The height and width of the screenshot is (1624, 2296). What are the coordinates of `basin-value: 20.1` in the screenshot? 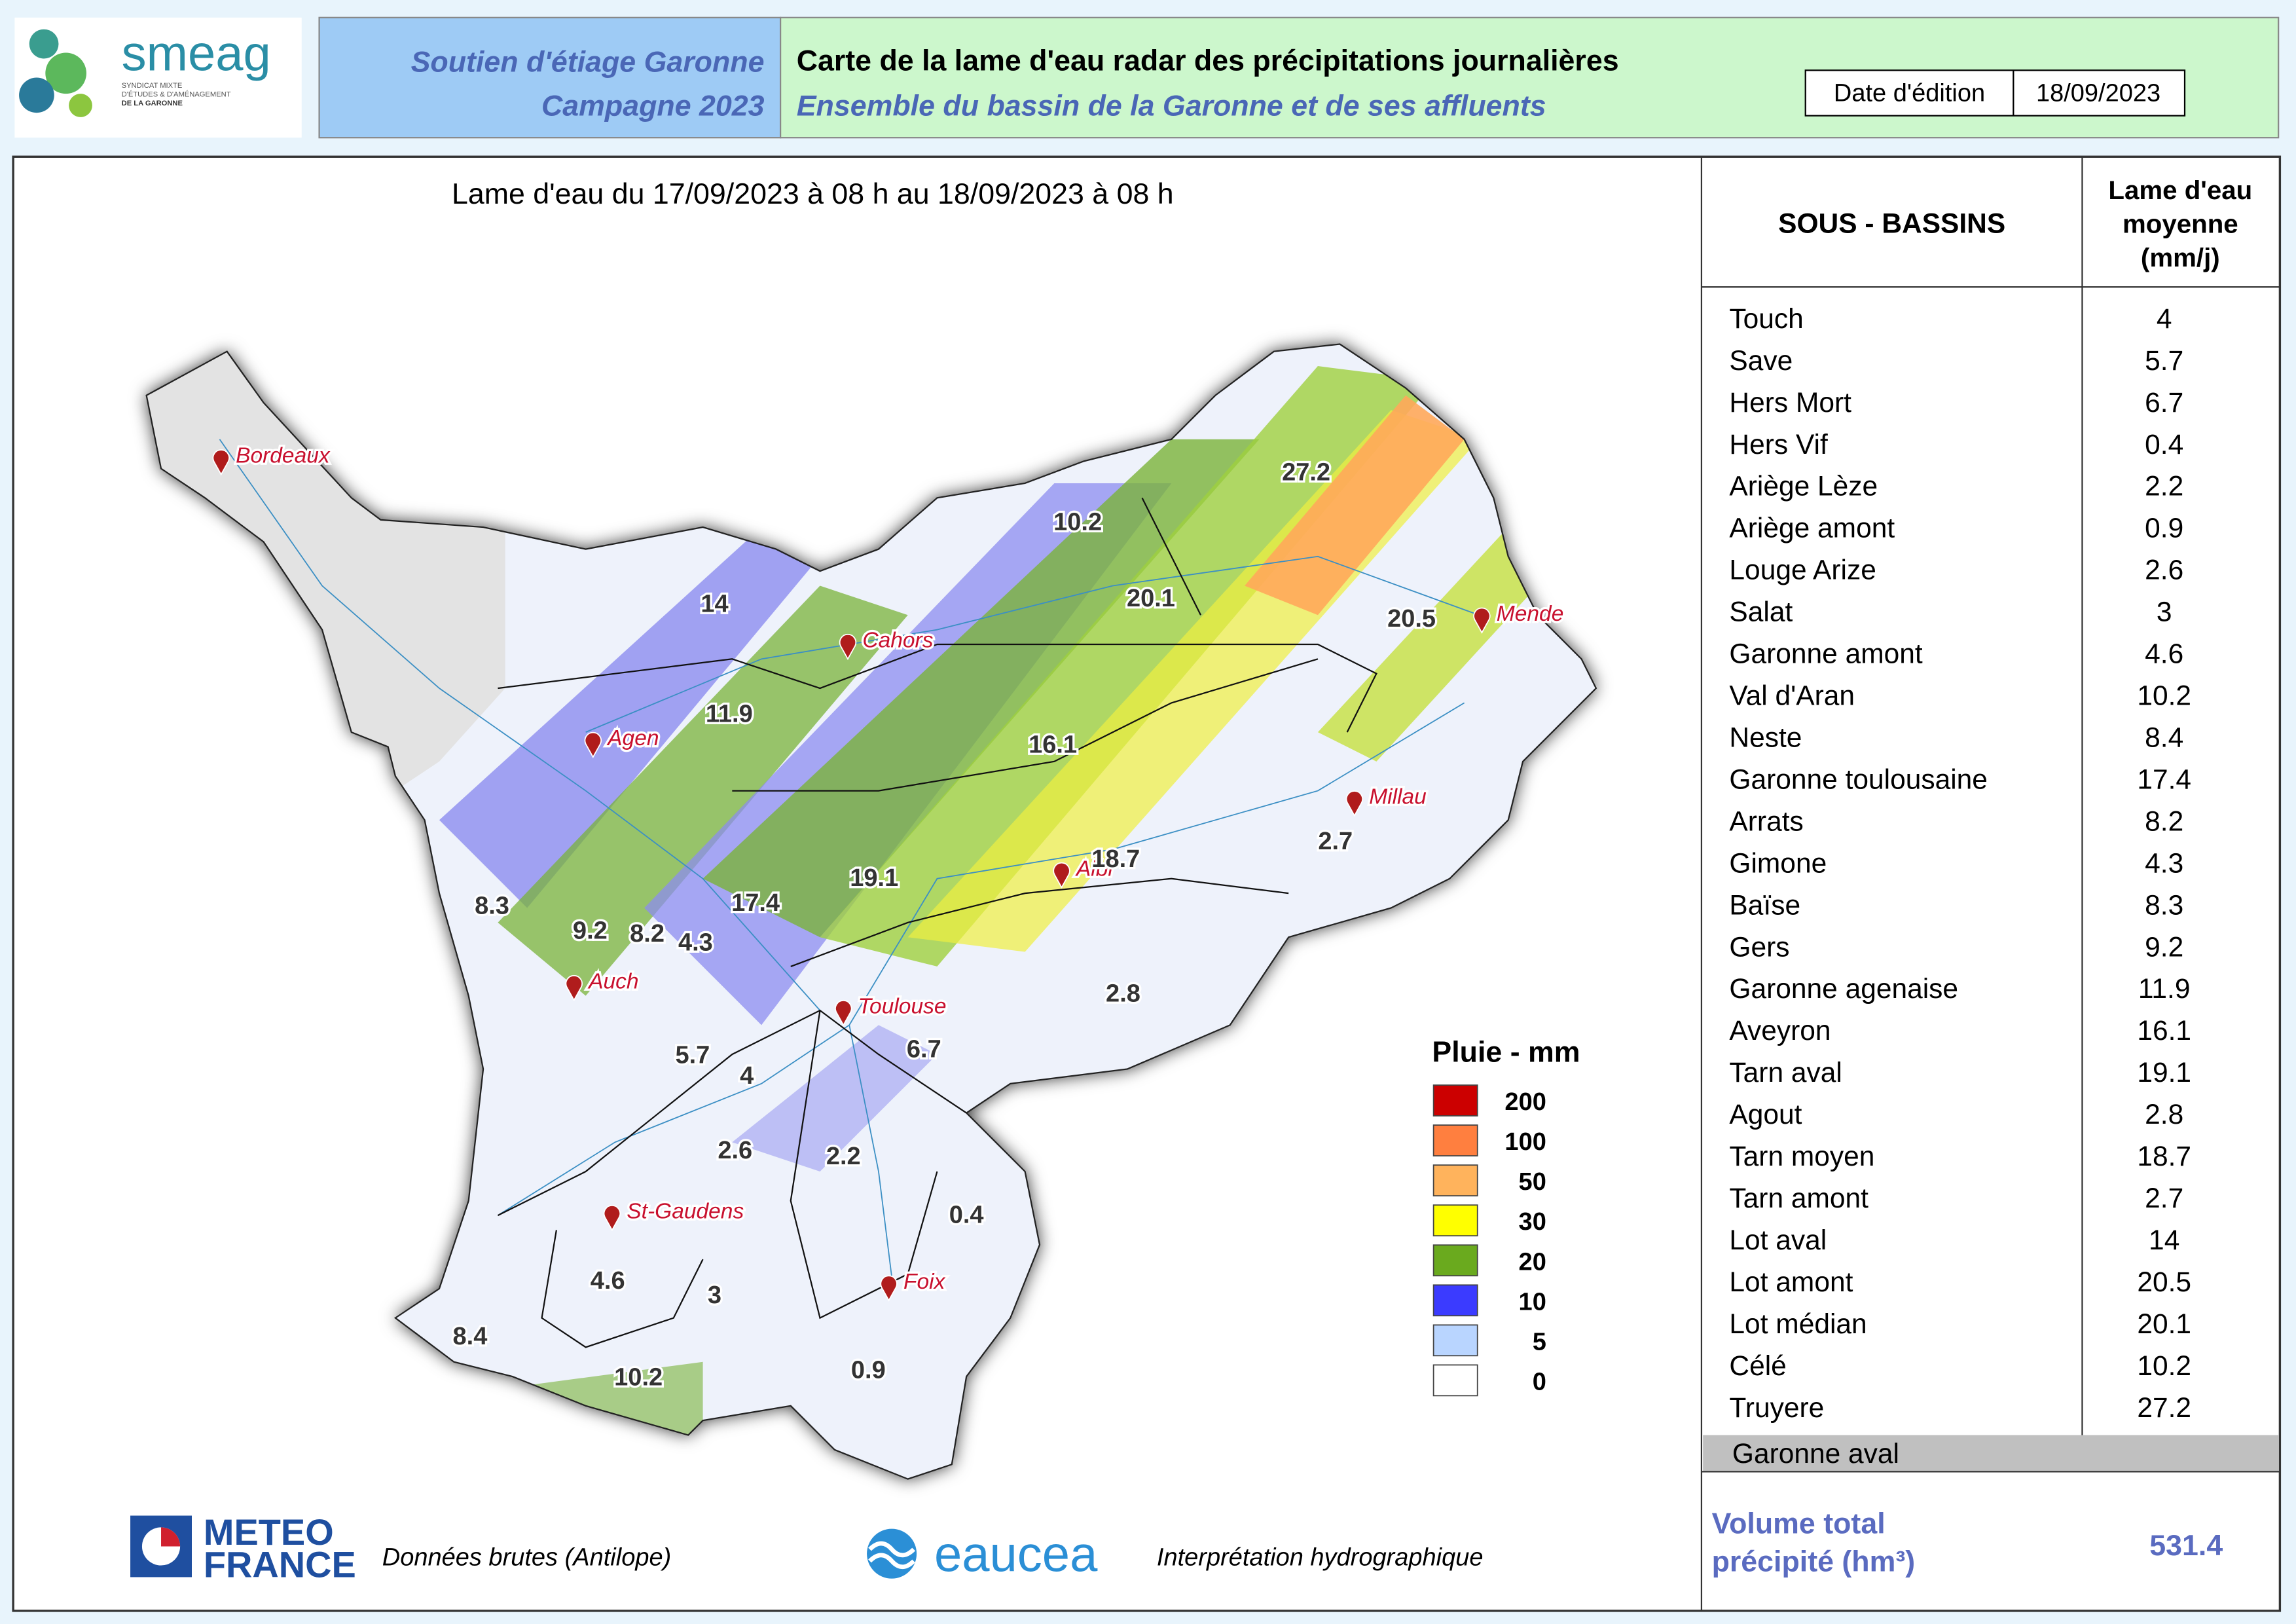 It's located at (1151, 598).